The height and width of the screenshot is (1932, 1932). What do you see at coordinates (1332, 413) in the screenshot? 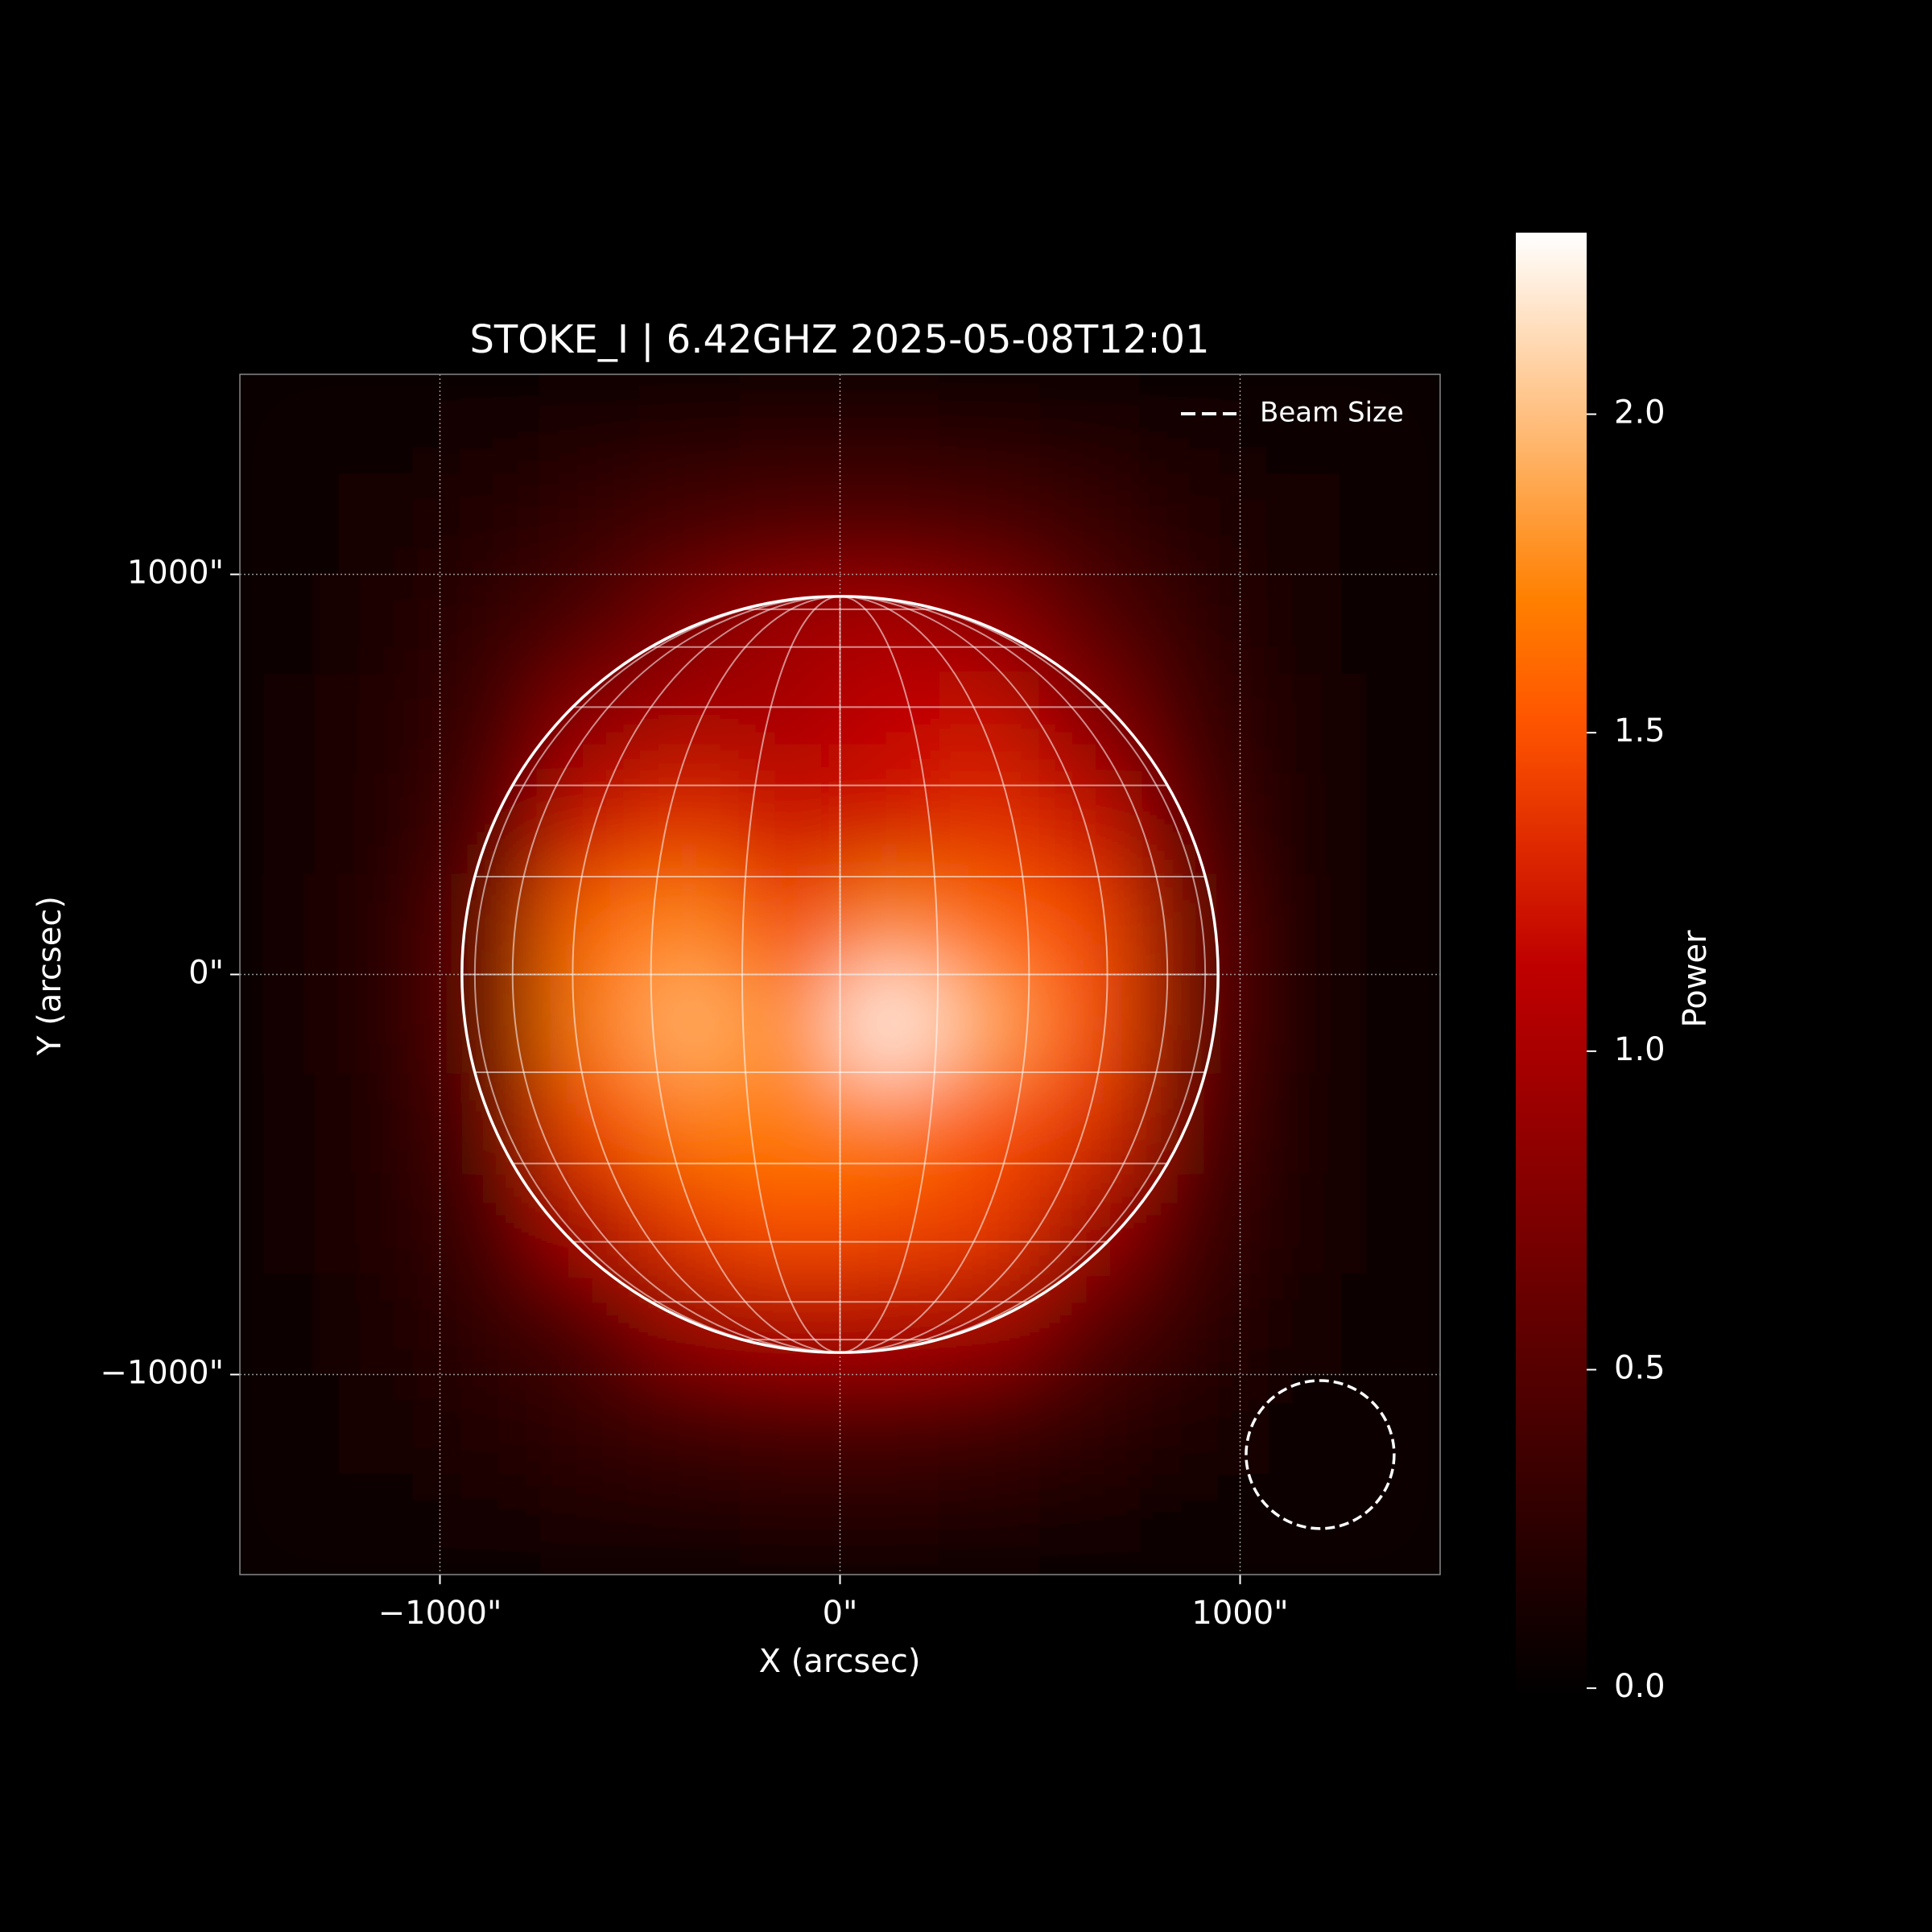
I see `legend-label: Beam Size` at bounding box center [1332, 413].